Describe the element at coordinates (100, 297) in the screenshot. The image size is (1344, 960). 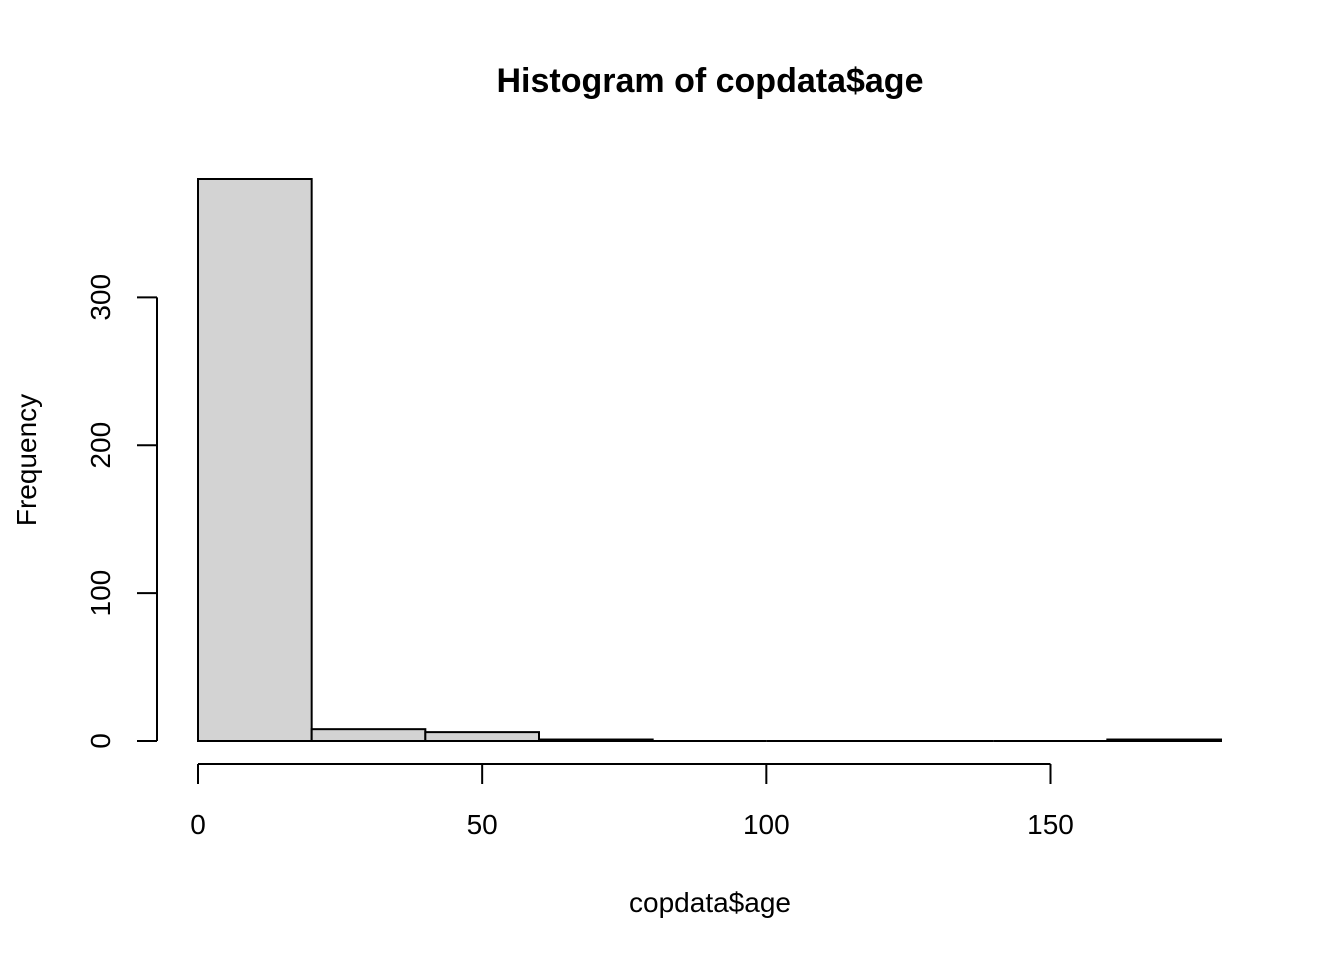
I see `y-tick-label: 300` at that location.